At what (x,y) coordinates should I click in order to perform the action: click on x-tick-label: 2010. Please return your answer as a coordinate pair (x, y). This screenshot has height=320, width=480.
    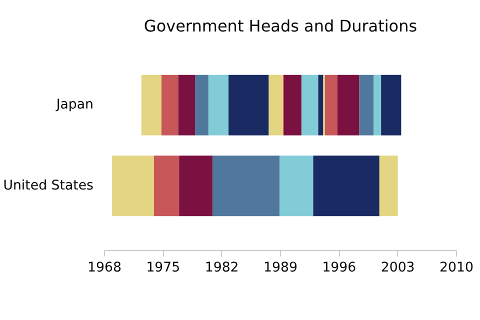
    Looking at the image, I should click on (457, 268).